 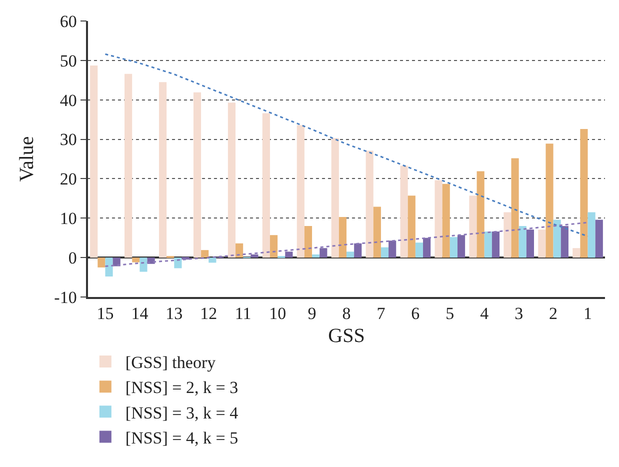 What do you see at coordinates (277, 314) in the screenshot?
I see `x-tick-label: 10` at bounding box center [277, 314].